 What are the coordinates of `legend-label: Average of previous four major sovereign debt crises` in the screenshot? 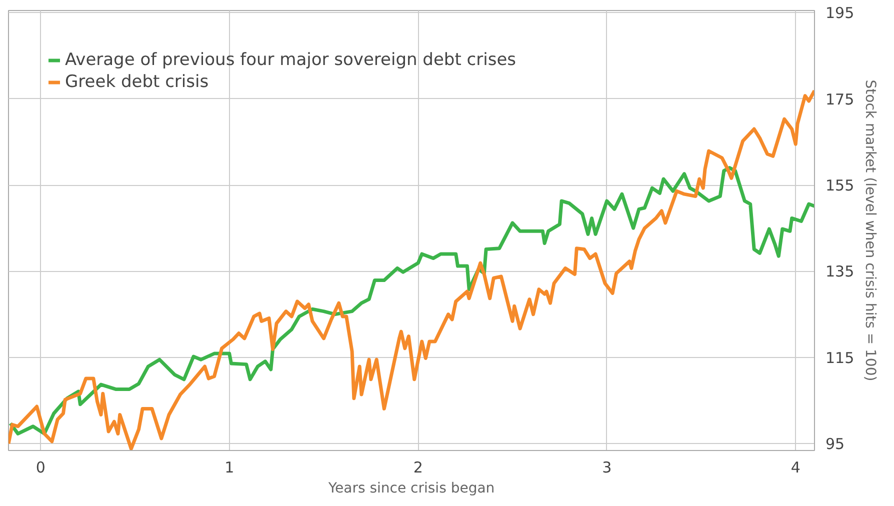 It's located at (290, 60).